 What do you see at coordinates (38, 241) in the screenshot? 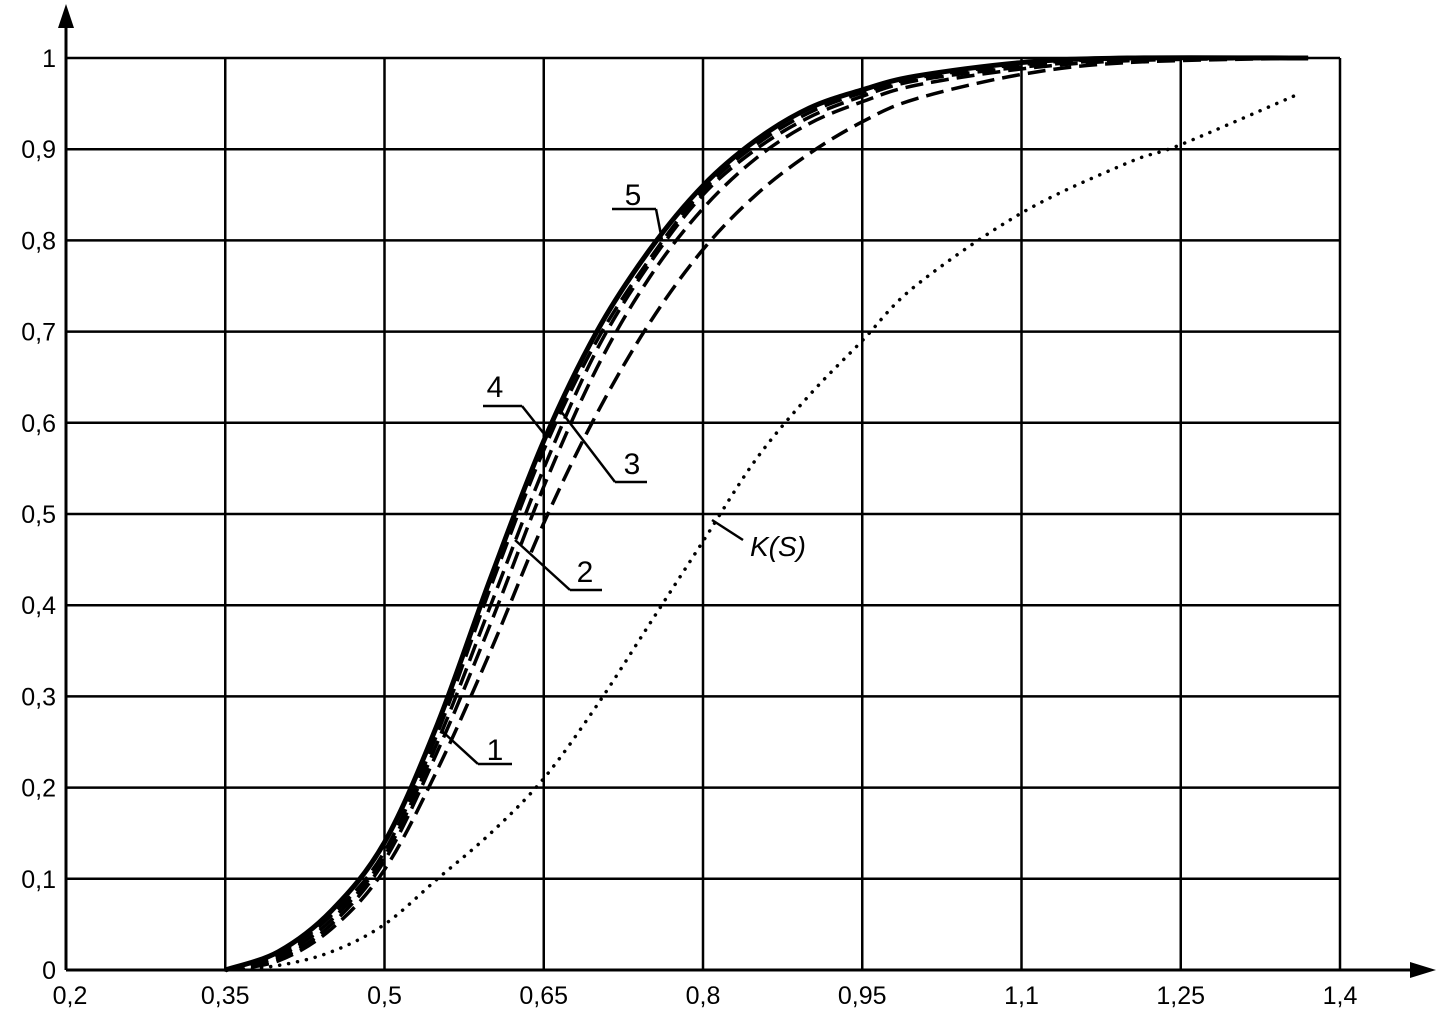
I see `y-tick-label: 0,8` at bounding box center [38, 241].